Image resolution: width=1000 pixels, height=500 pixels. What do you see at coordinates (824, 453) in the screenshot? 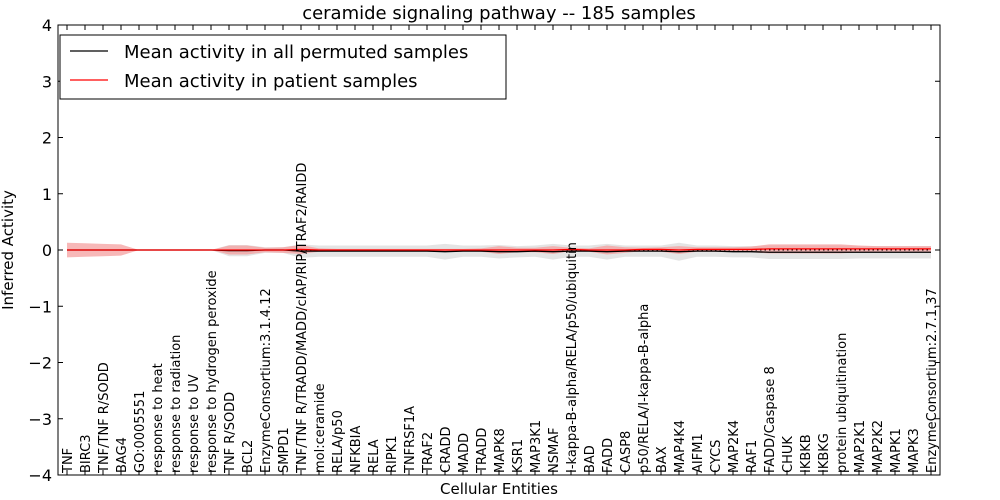
I see `x-tick-label: IKBKG` at bounding box center [824, 453].